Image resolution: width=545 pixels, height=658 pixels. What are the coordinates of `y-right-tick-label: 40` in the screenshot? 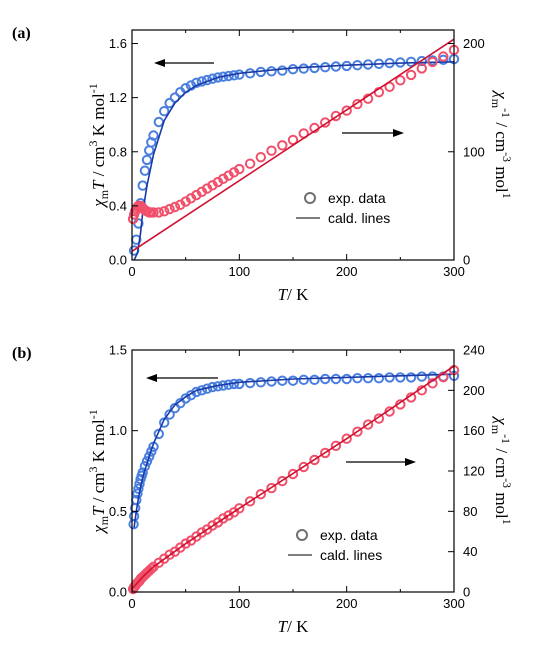 It's located at (470, 551).